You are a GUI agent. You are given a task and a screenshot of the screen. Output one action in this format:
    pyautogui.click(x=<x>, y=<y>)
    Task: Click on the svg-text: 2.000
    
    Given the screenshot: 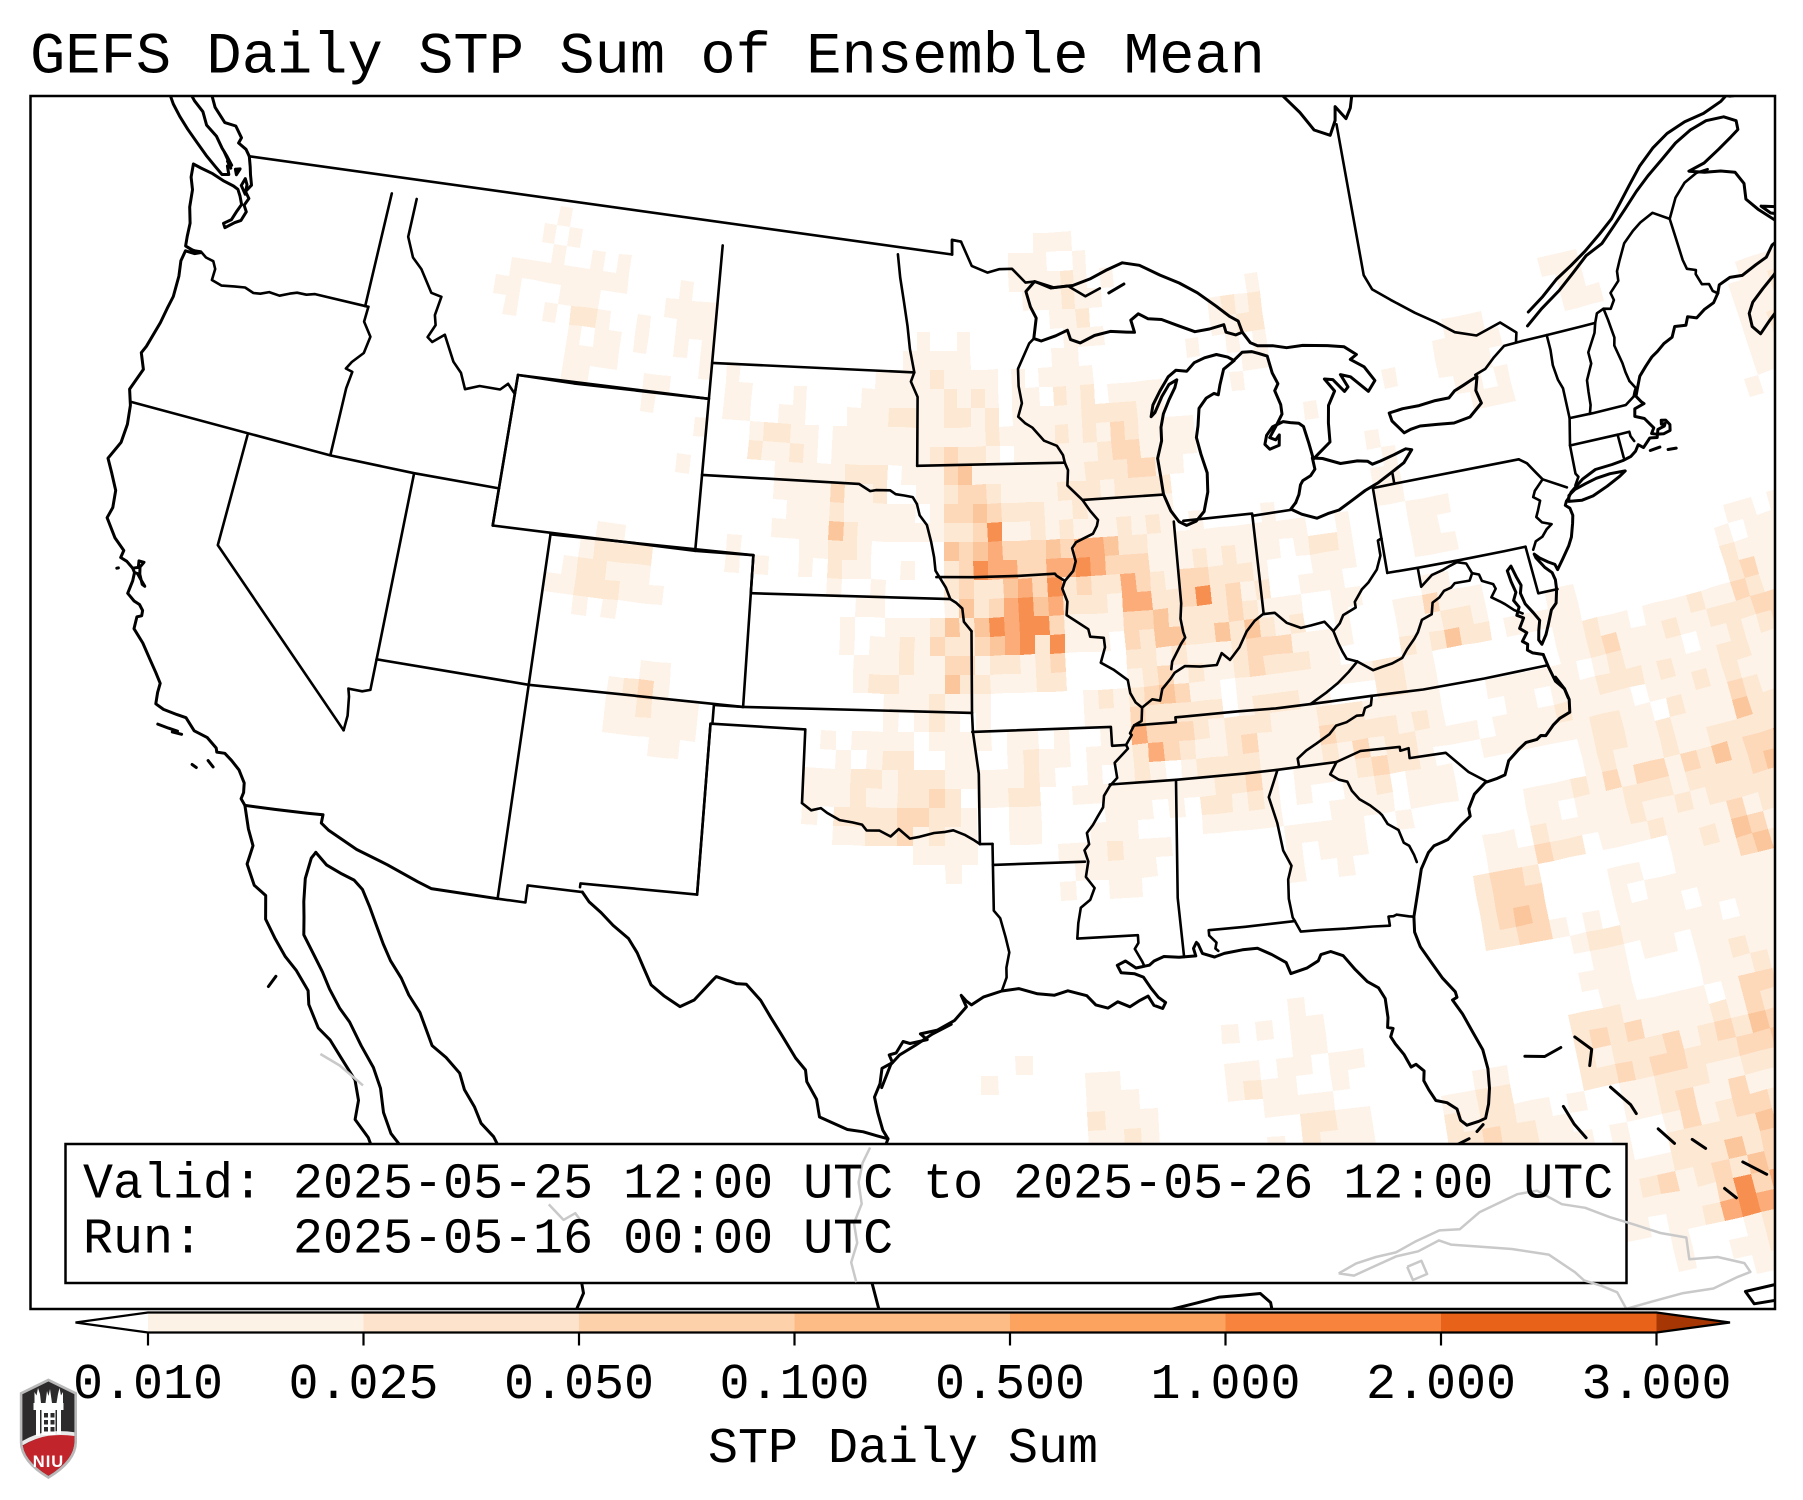 What is the action you would take?
    pyautogui.click(x=1441, y=1385)
    